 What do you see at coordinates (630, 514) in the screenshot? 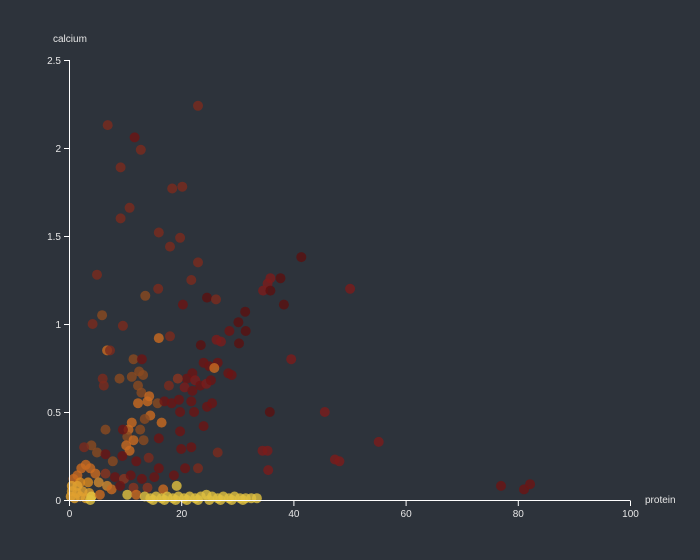
I see `x-tick-label: 100` at bounding box center [630, 514].